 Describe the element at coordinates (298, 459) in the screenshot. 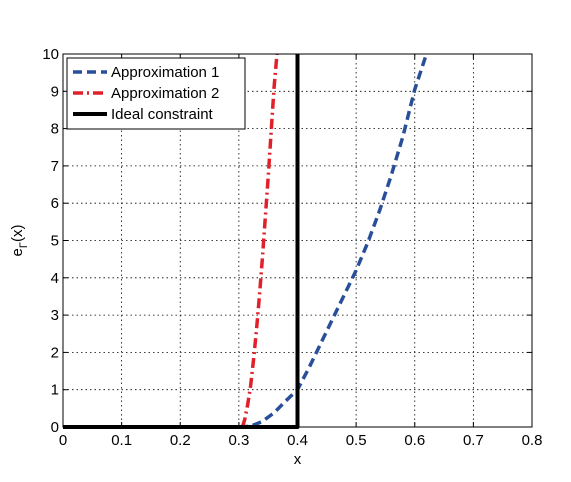

I see `x-axis-label: x` at that location.